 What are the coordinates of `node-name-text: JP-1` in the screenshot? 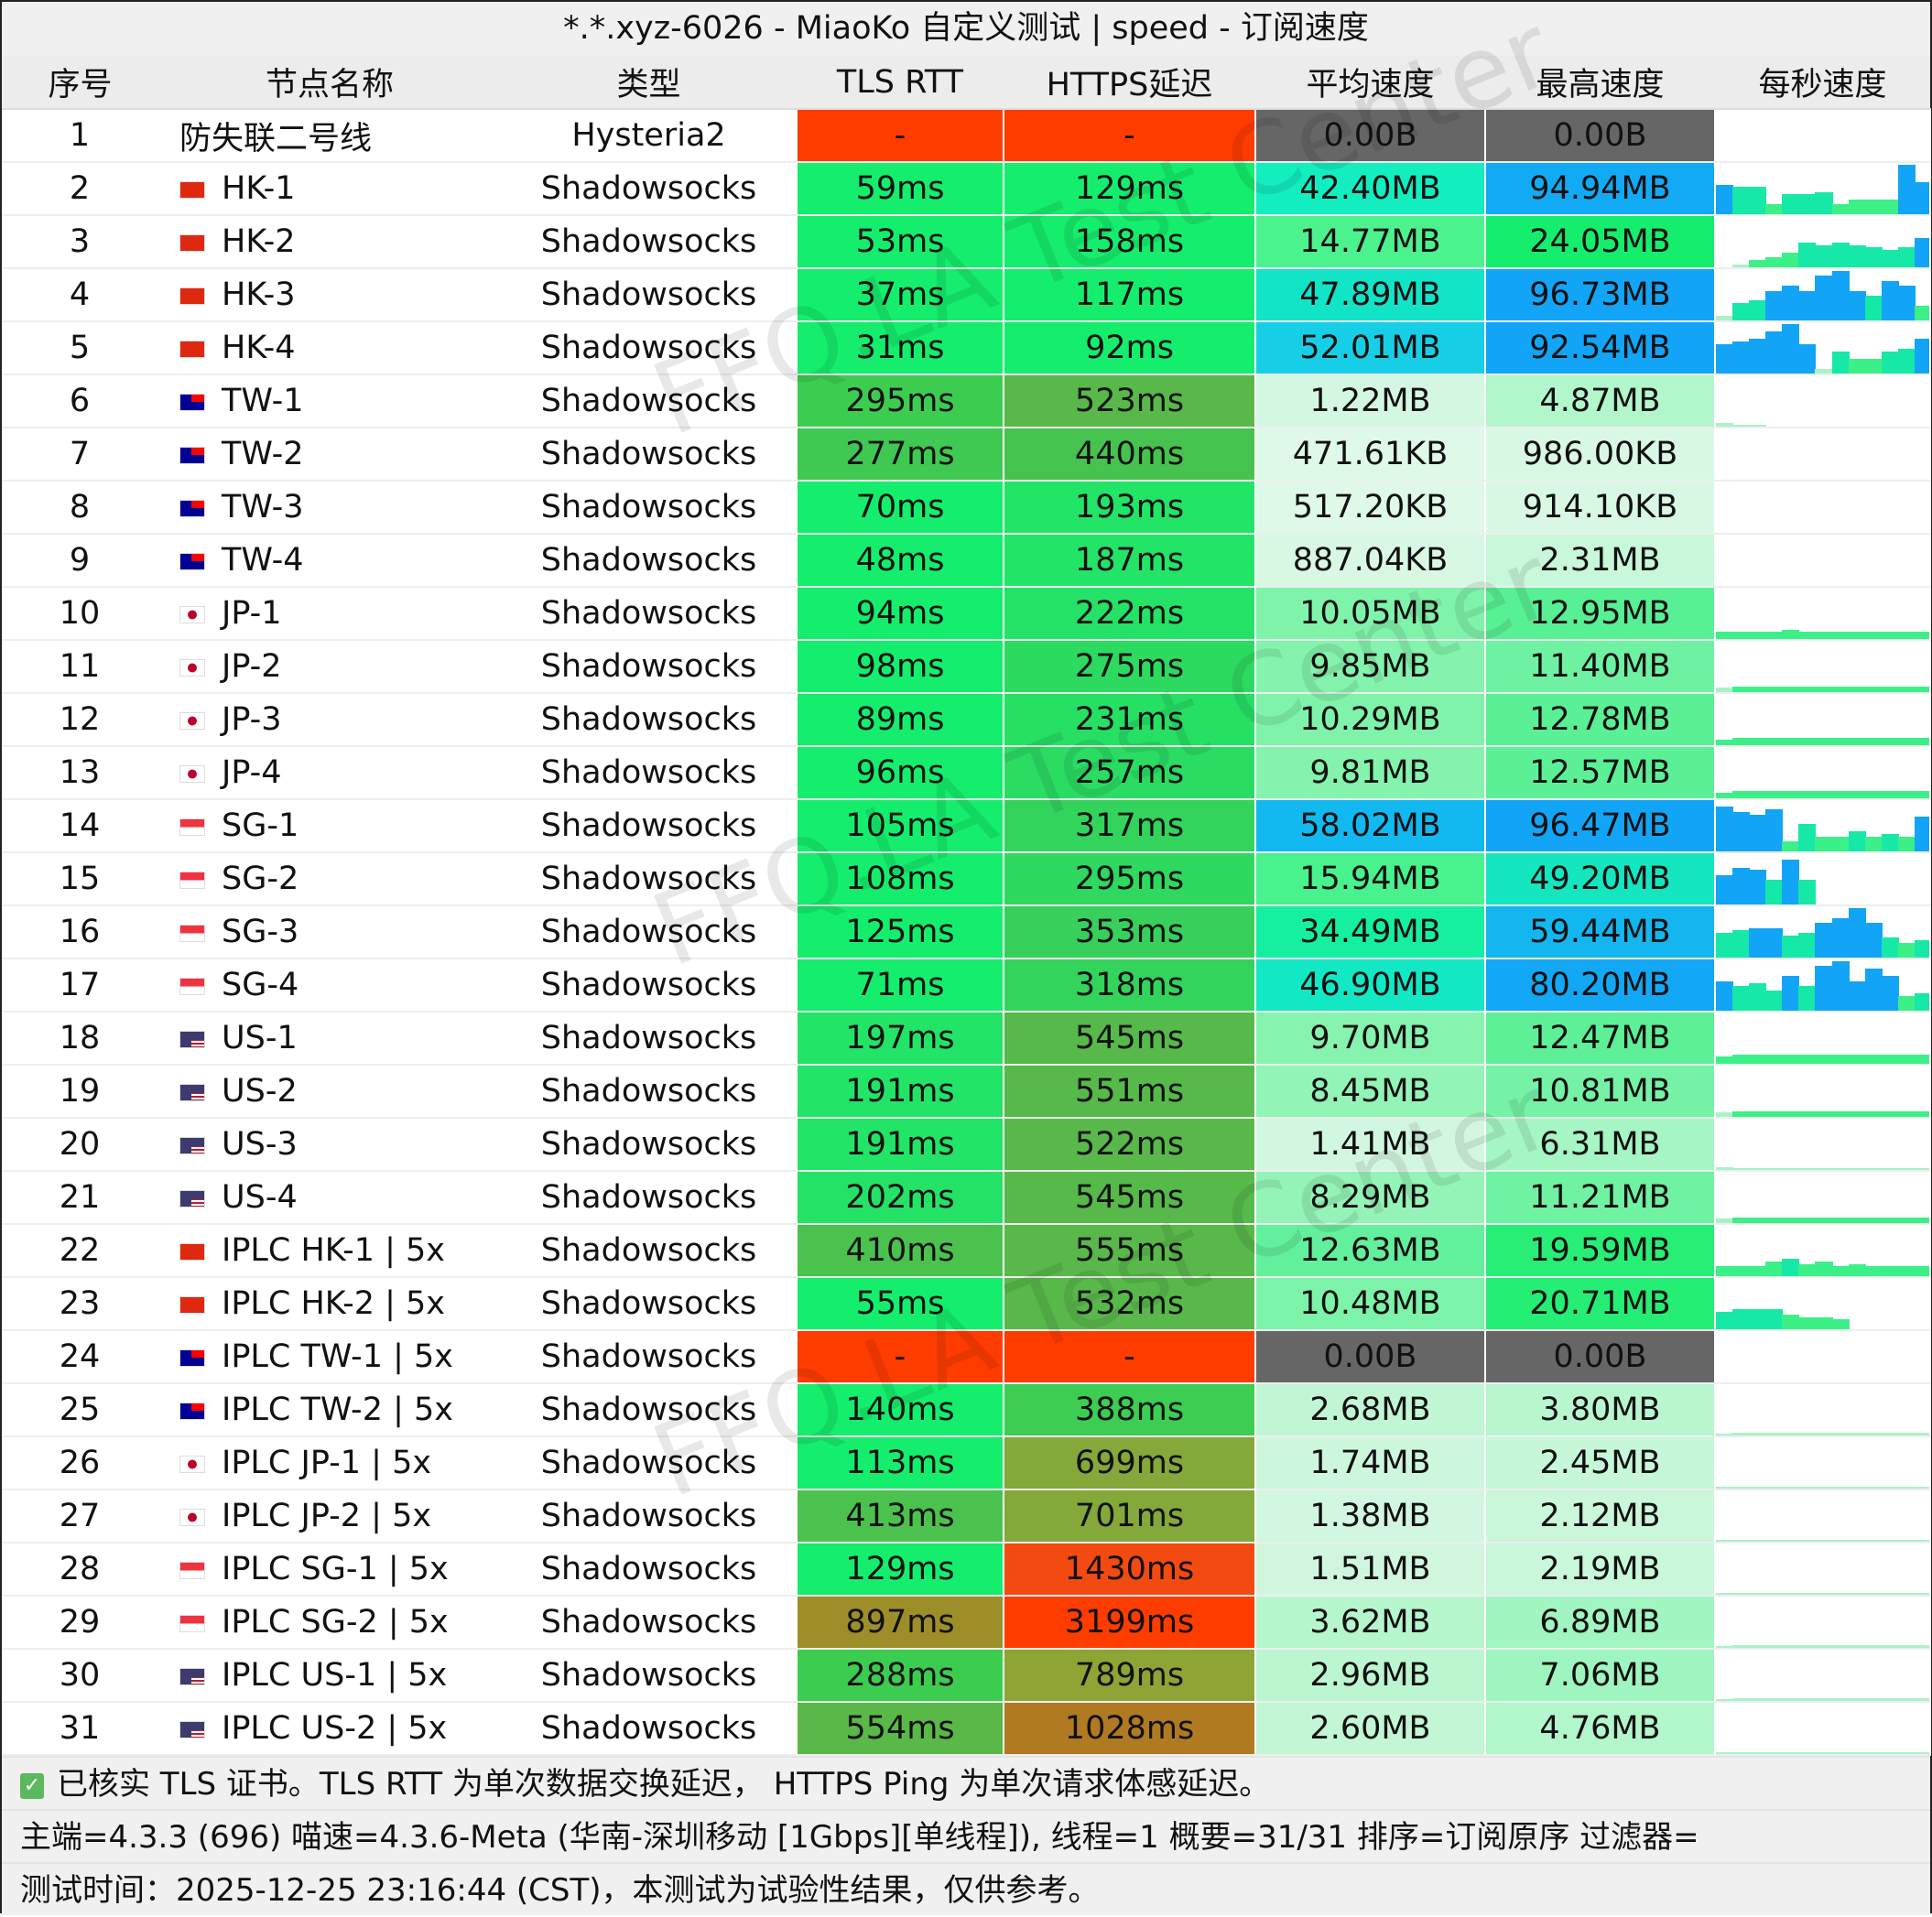 It's located at (252, 613).